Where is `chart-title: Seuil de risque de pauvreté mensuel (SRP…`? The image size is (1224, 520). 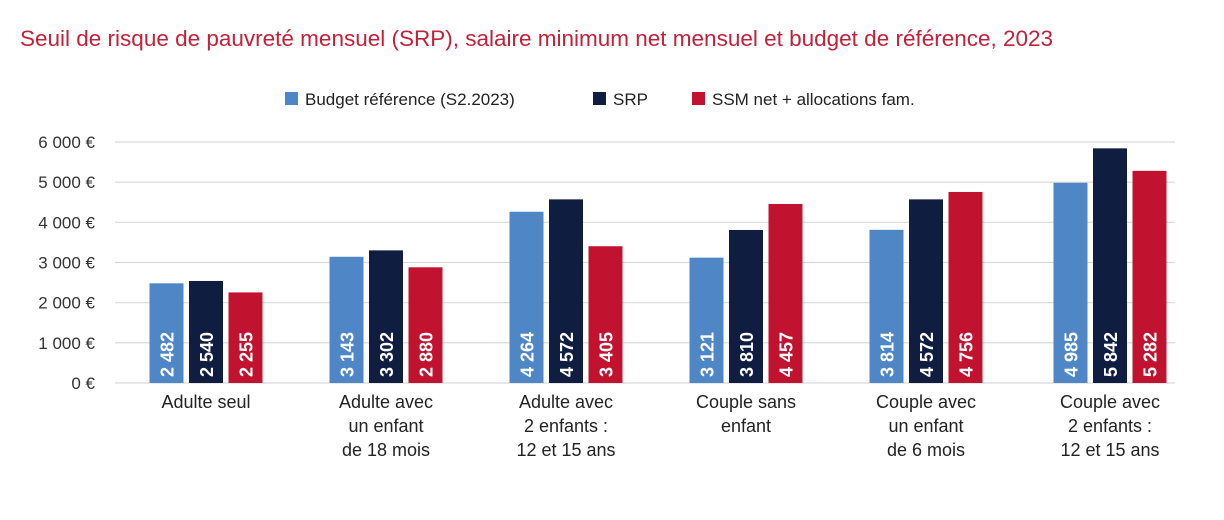 chart-title: Seuil de risque de pauvreté mensuel (SRP… is located at coordinates (537, 38).